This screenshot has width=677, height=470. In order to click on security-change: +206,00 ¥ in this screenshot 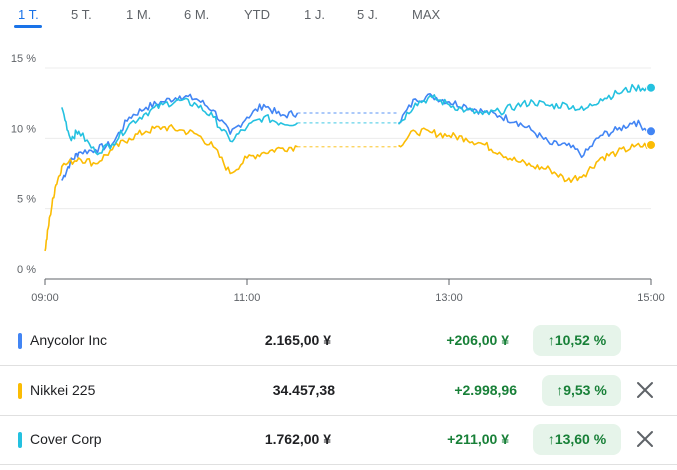, I will do `click(477, 340)`.